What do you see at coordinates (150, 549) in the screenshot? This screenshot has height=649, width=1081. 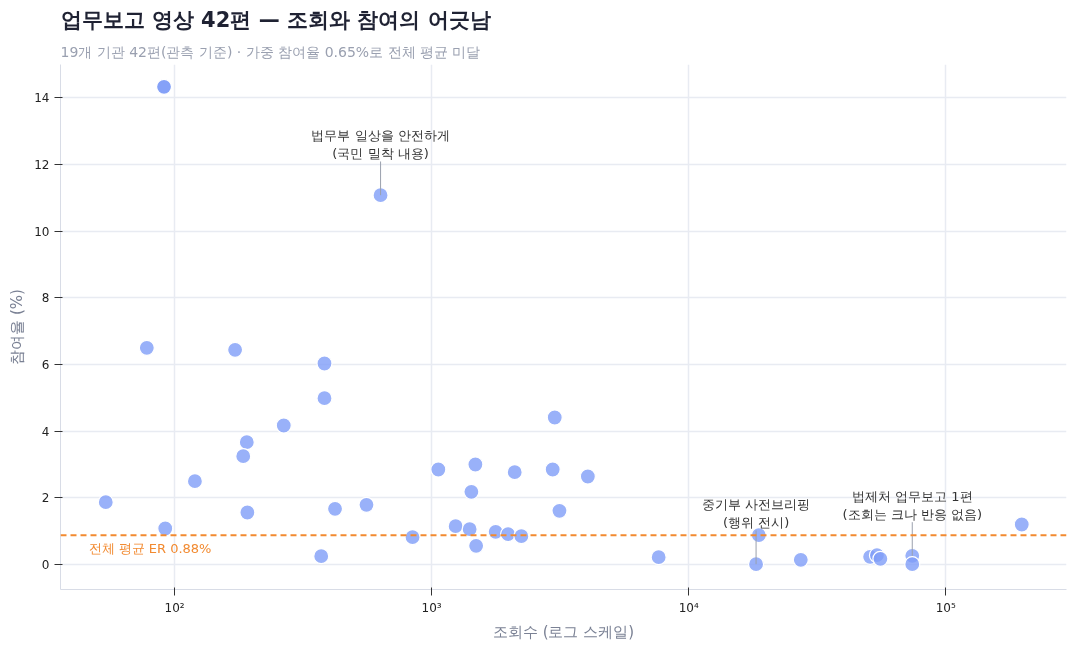 I see `ref-line-label: 전체 평균 ER 0.88%` at bounding box center [150, 549].